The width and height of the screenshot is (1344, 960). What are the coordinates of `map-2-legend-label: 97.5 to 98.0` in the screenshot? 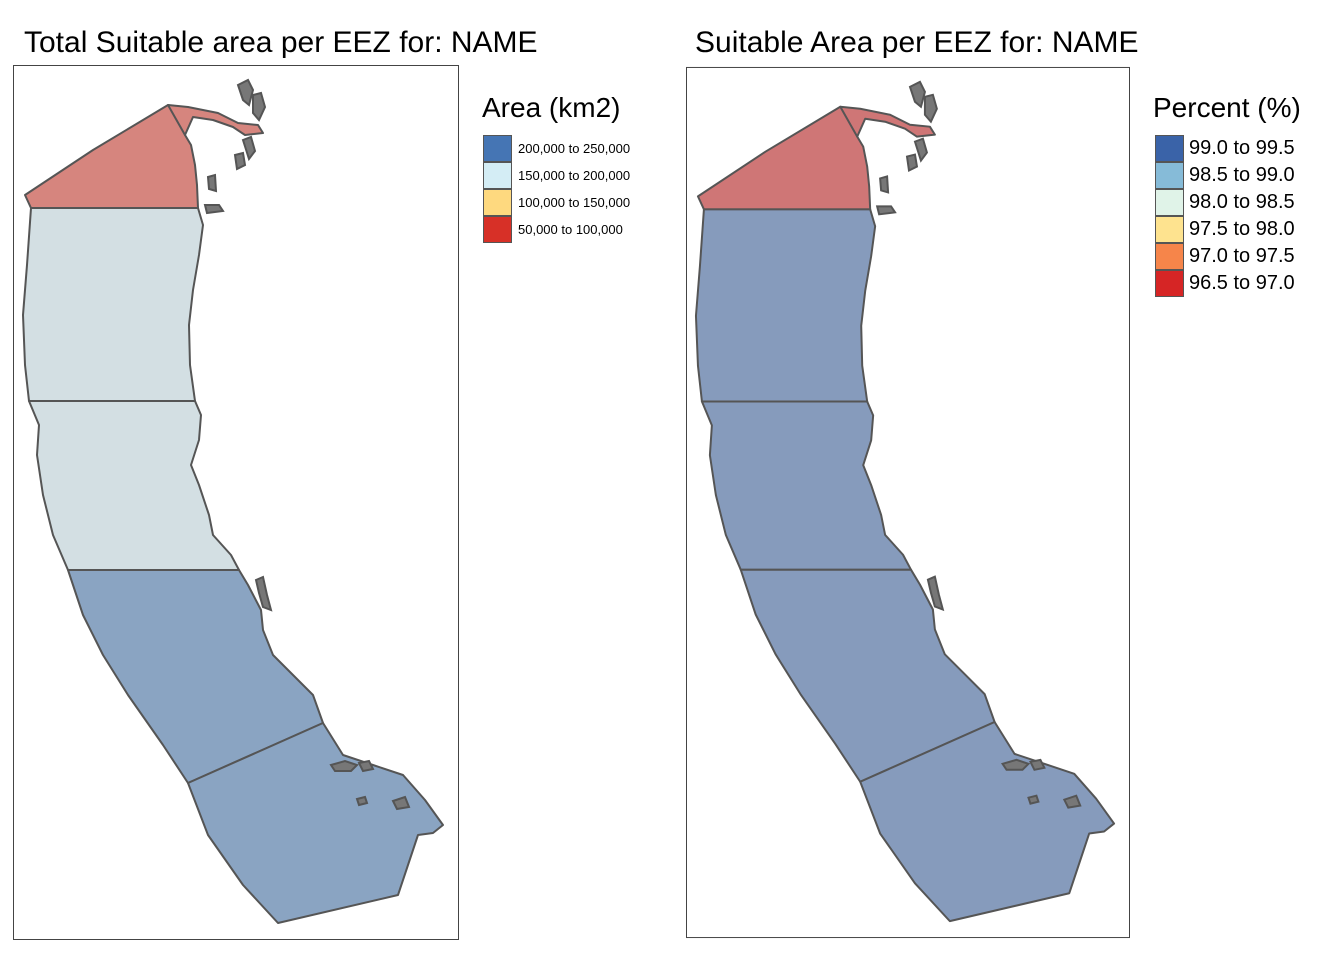 It's located at (1242, 229).